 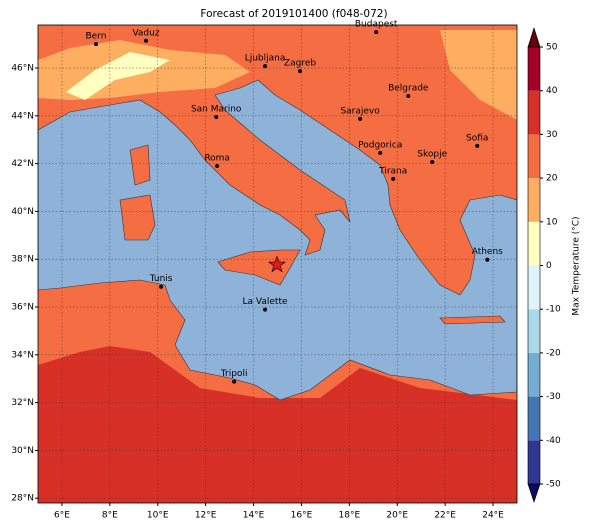 I want to click on city-label: Skopje, so click(x=432, y=154).